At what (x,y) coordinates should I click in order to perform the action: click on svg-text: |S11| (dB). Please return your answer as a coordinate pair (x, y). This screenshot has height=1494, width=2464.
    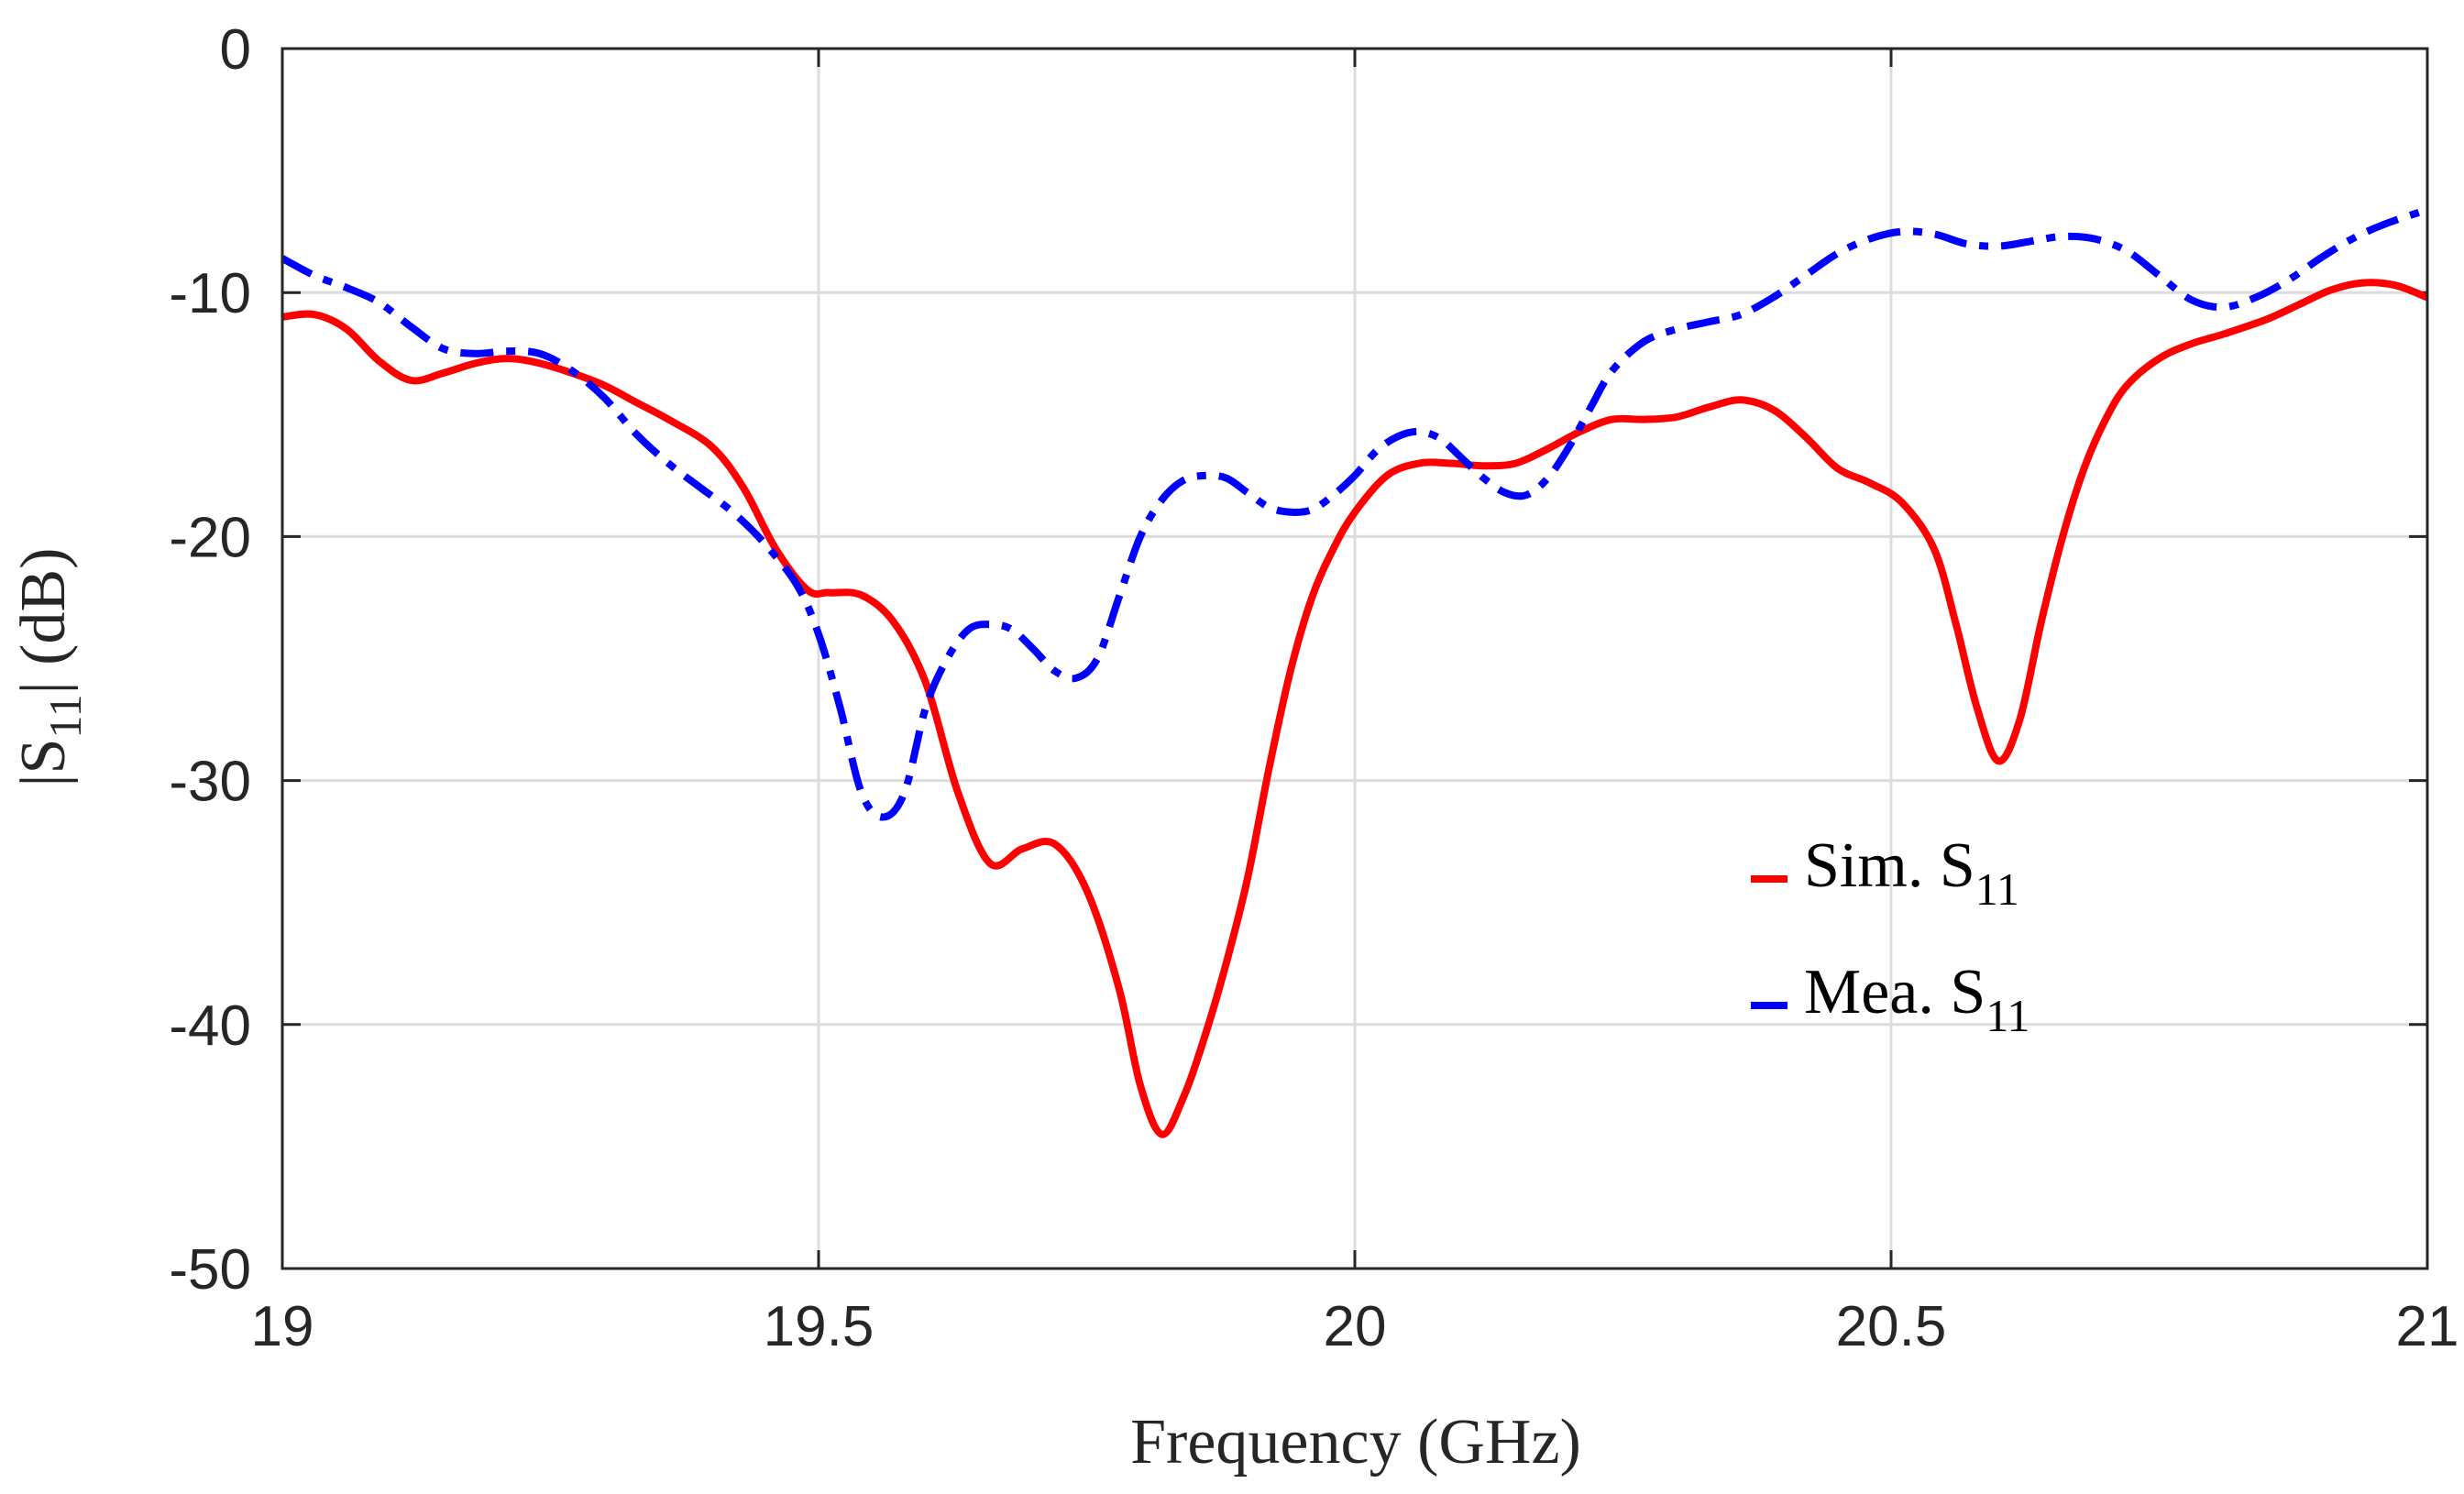
    Looking at the image, I should click on (49, 667).